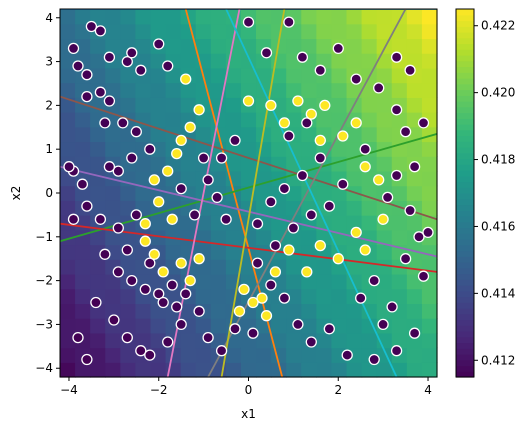 The height and width of the screenshot is (432, 532). I want to click on colorbar-tick-label: 0.420, so click(498, 93).